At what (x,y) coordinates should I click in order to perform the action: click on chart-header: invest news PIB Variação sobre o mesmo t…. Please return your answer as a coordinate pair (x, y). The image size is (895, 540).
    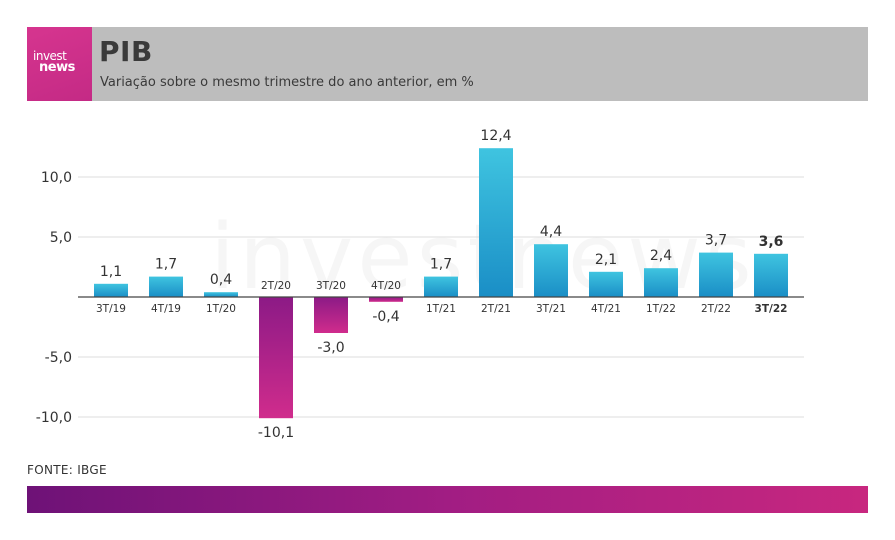
    Looking at the image, I should click on (447, 64).